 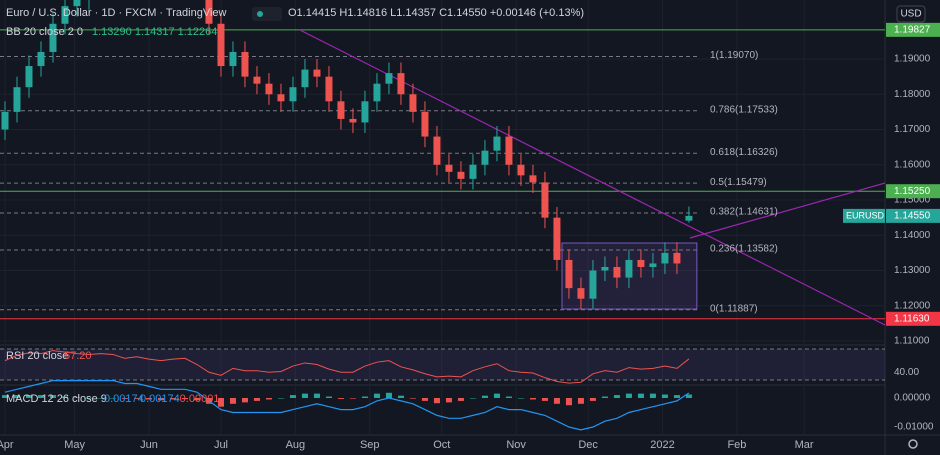 What do you see at coordinates (912, 305) in the screenshot?
I see `y-tick-label: 1.12000` at bounding box center [912, 305].